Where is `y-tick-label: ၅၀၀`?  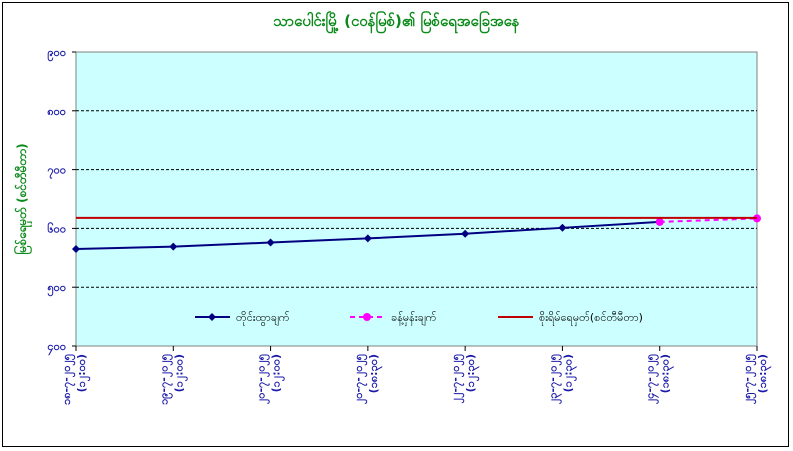
y-tick-label: ၅၀၀ is located at coordinates (56, 289).